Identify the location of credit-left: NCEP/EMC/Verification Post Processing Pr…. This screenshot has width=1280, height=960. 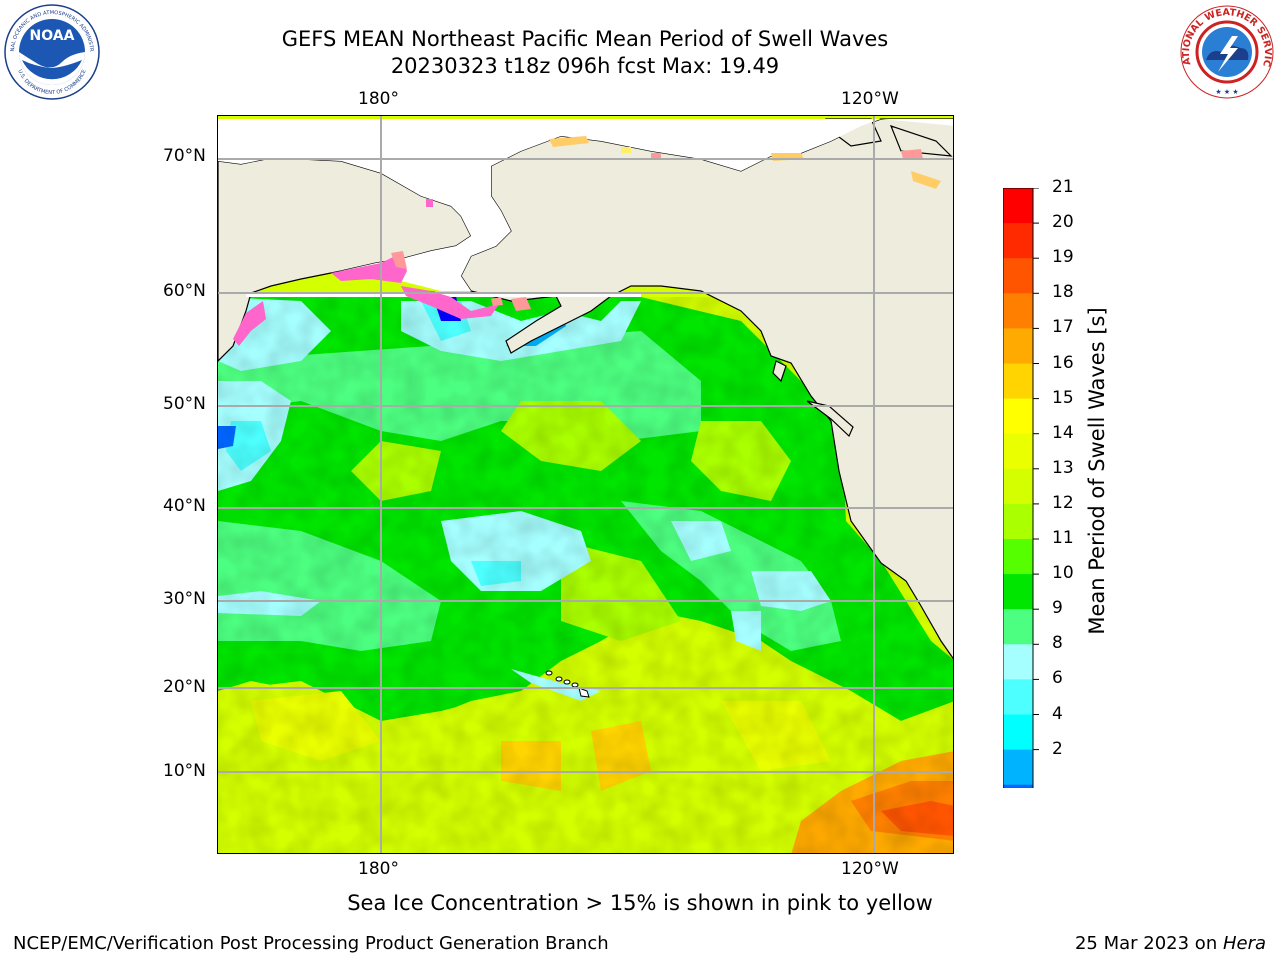
(311, 943).